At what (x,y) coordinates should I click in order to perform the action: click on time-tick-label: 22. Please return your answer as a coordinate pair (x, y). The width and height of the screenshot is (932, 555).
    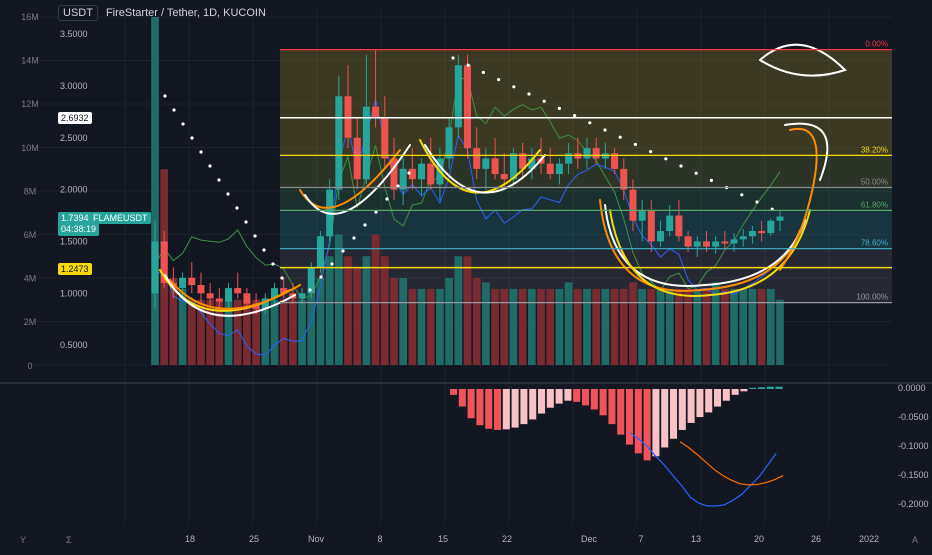
    Looking at the image, I should click on (507, 539).